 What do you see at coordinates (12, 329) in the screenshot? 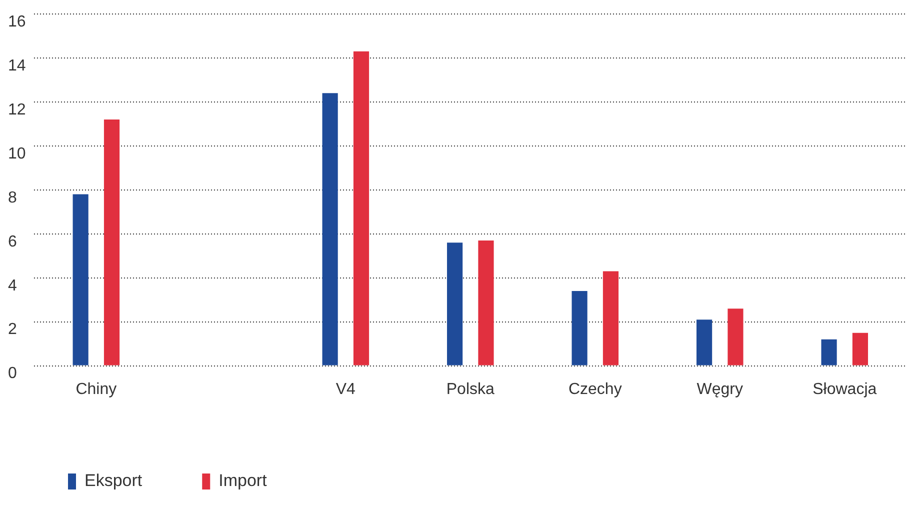
I see `y-tick-label: 2` at bounding box center [12, 329].